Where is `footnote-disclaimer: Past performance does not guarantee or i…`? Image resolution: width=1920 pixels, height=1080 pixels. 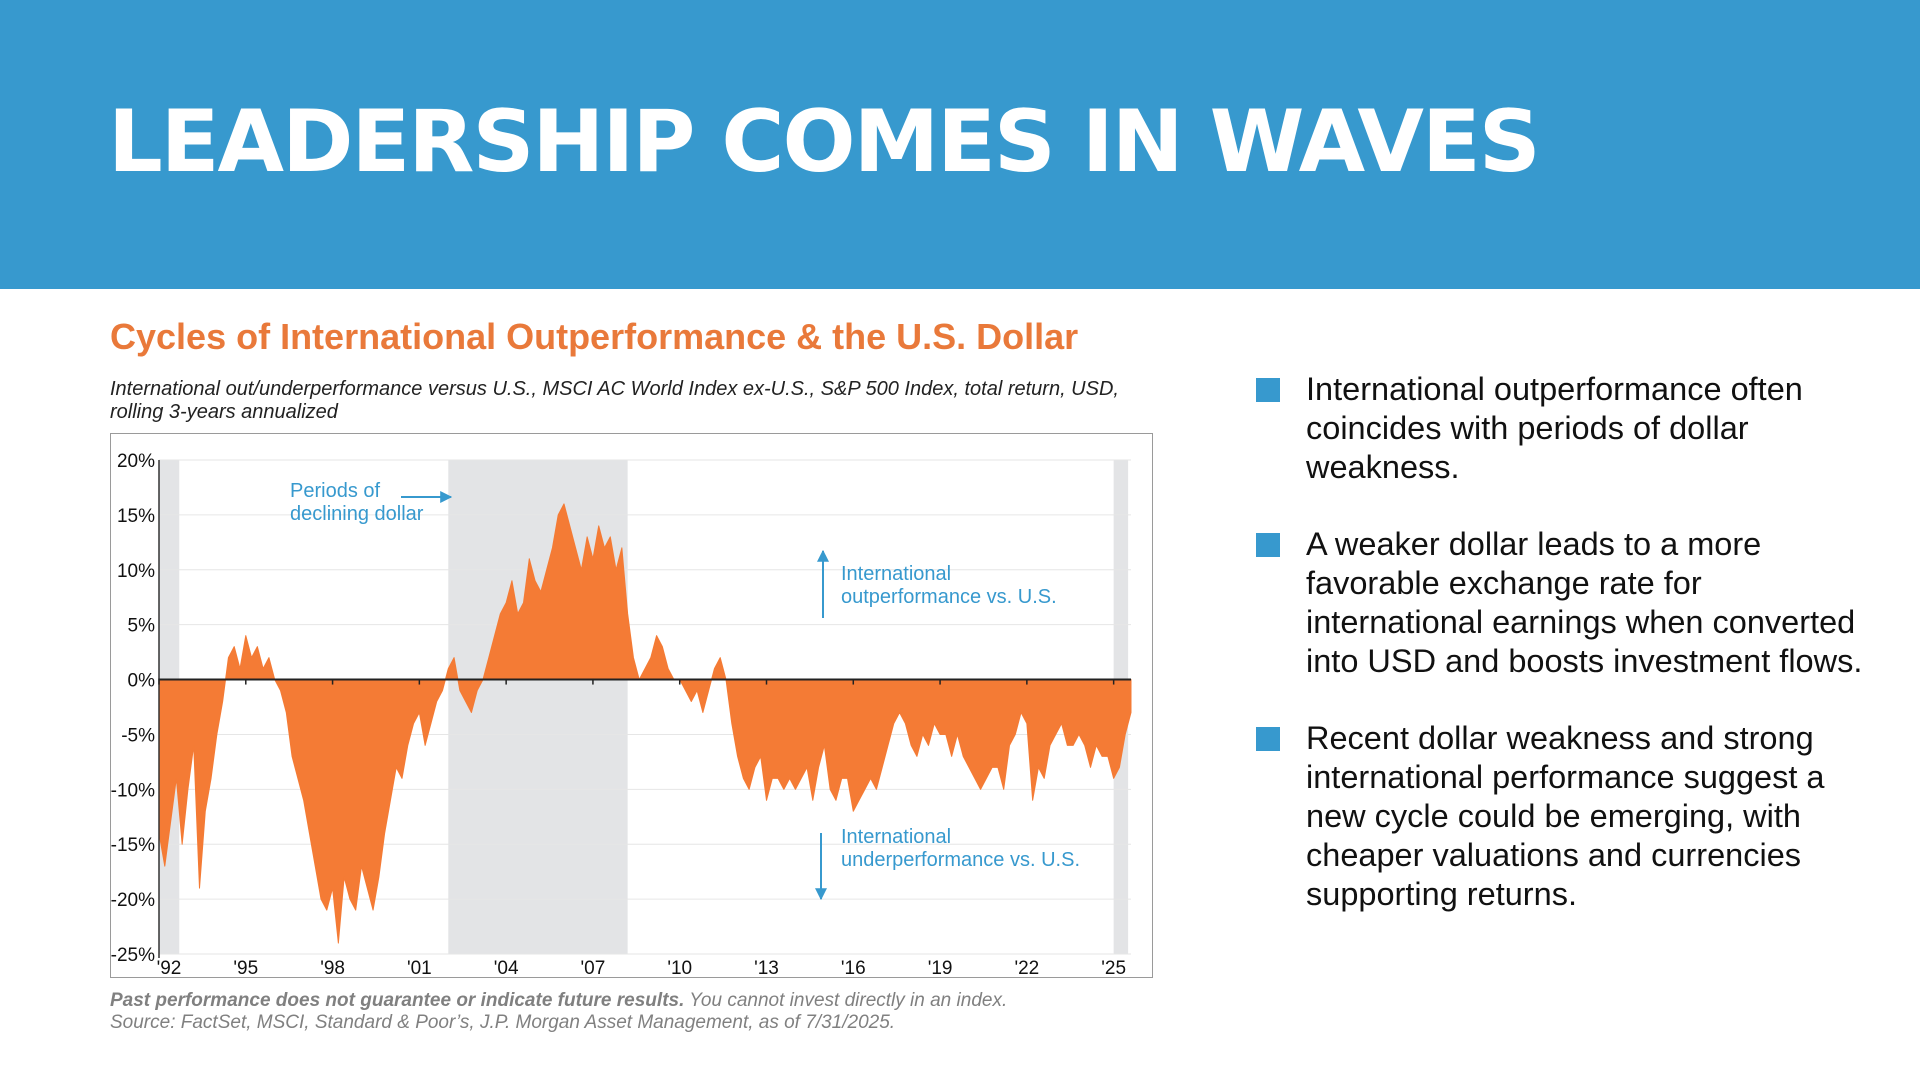 footnote-disclaimer: Past performance does not guarantee or i… is located at coordinates (397, 1000).